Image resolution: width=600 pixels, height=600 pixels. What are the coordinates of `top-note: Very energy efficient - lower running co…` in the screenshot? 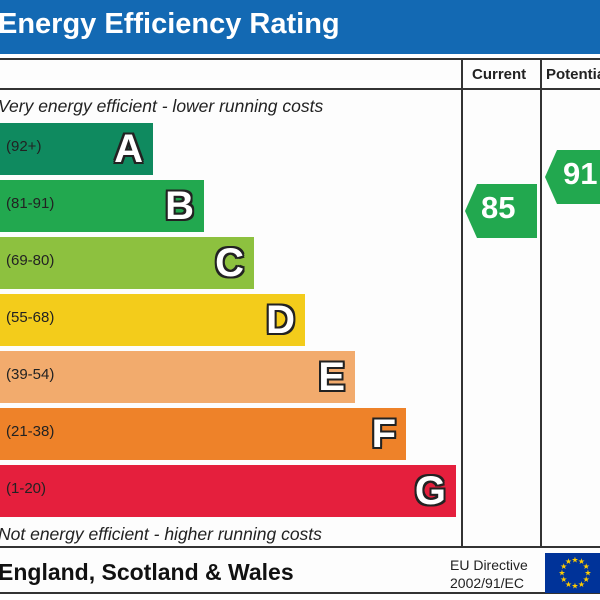 It's located at (162, 106).